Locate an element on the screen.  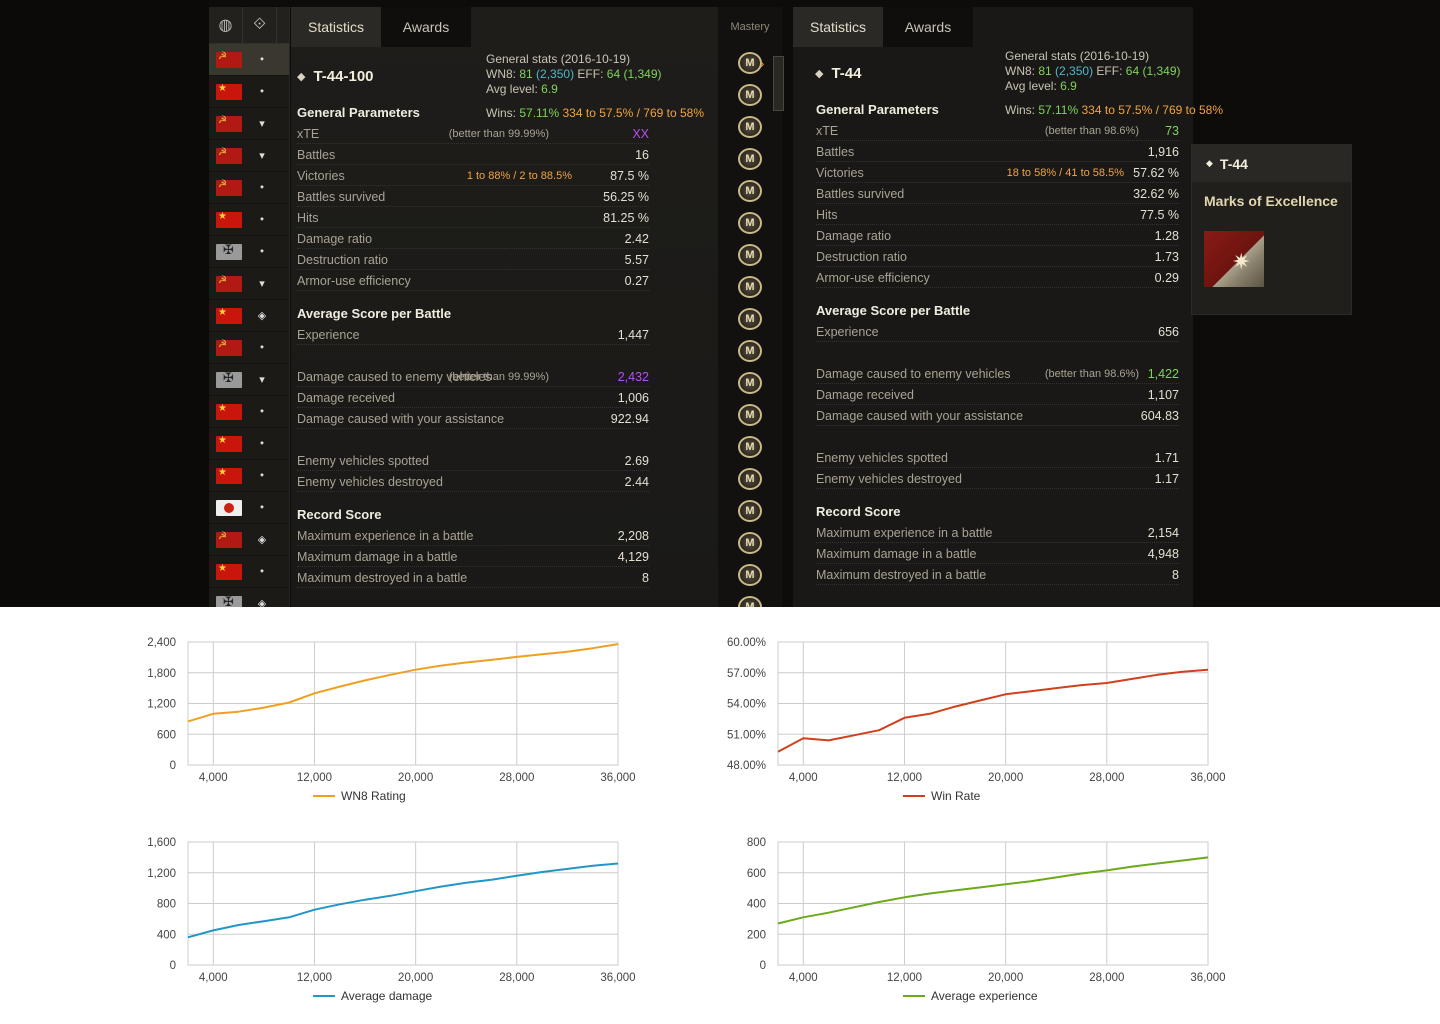
stat-note: 1 to 88% / 2 to 88.5% is located at coordinates (519, 175).